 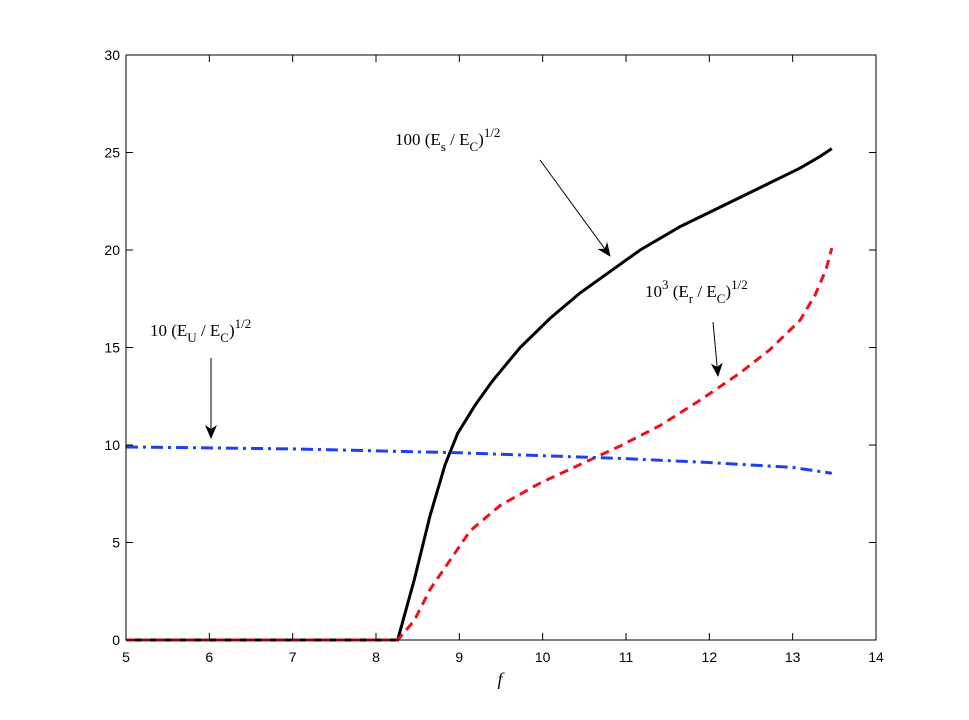 I want to click on annotation-part: 3, so click(x=665, y=284).